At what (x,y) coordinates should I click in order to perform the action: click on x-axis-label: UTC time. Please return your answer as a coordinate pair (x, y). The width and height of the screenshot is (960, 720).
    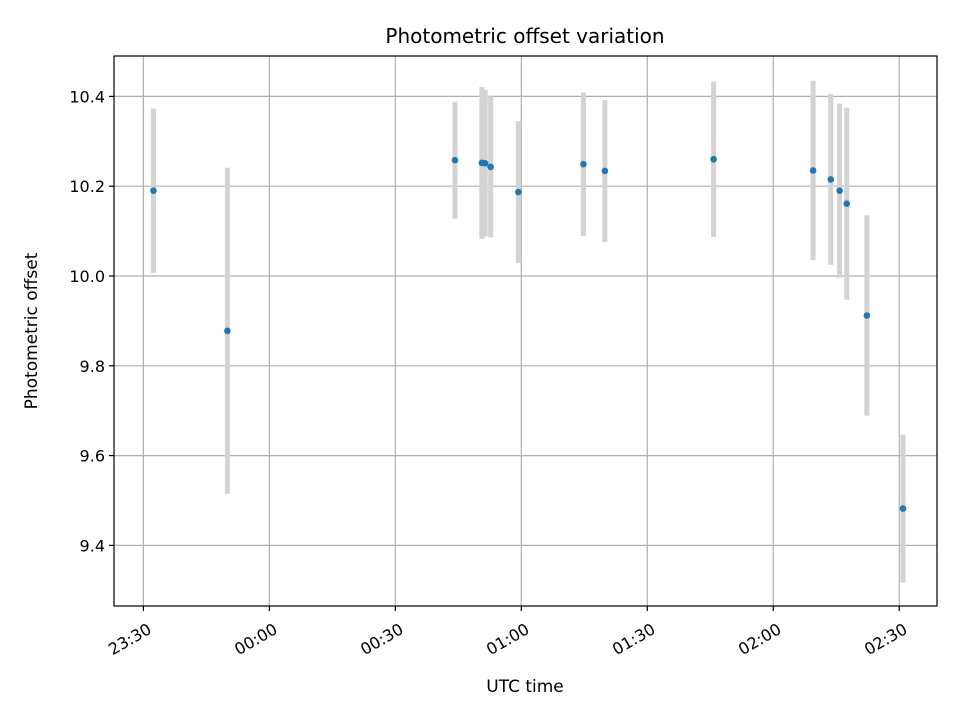
    Looking at the image, I should click on (525, 687).